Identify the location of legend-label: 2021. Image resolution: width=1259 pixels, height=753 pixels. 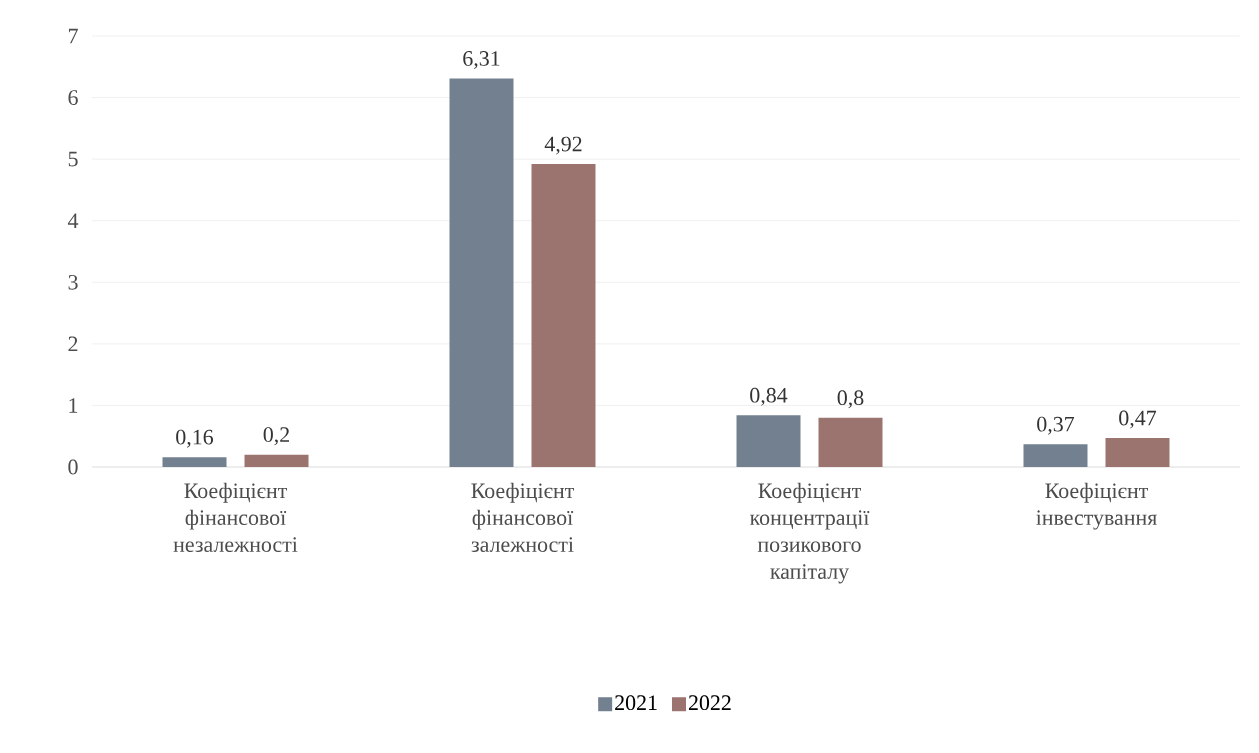
(636, 703).